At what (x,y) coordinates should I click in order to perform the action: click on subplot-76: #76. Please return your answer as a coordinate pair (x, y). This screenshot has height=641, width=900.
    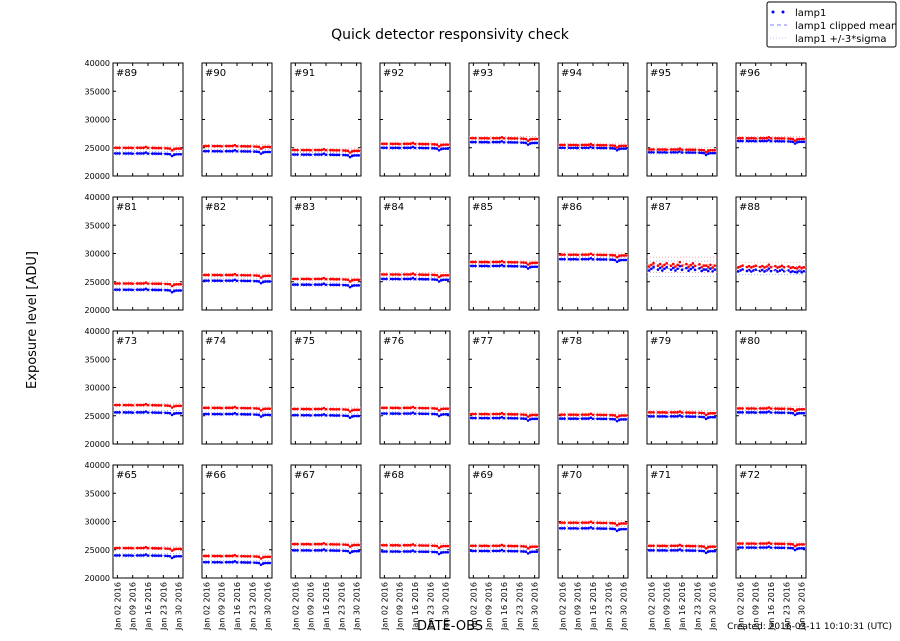
    Looking at the image, I should click on (415, 387).